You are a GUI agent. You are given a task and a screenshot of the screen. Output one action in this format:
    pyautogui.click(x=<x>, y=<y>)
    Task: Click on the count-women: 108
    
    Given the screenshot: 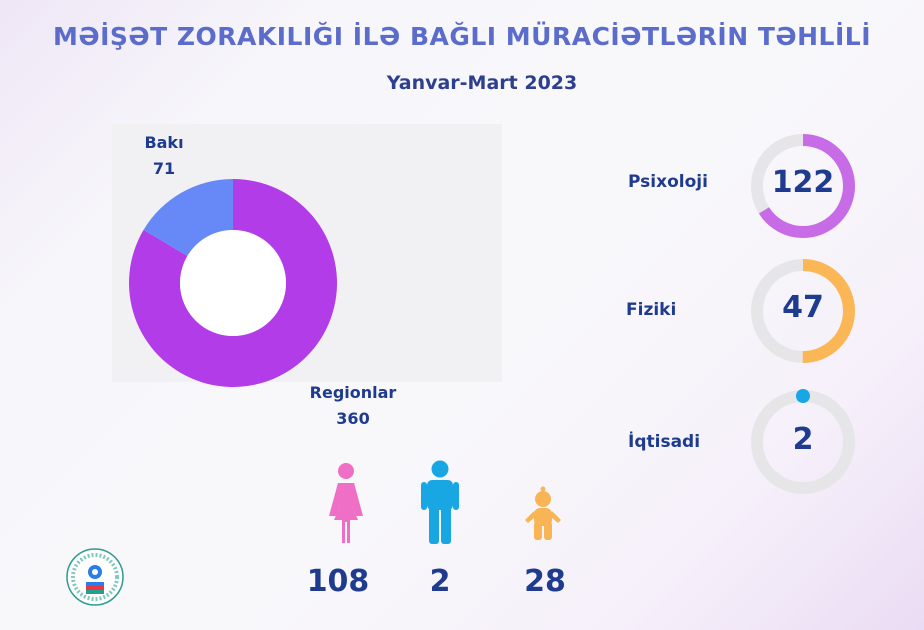 What is the action you would take?
    pyautogui.click(x=338, y=581)
    